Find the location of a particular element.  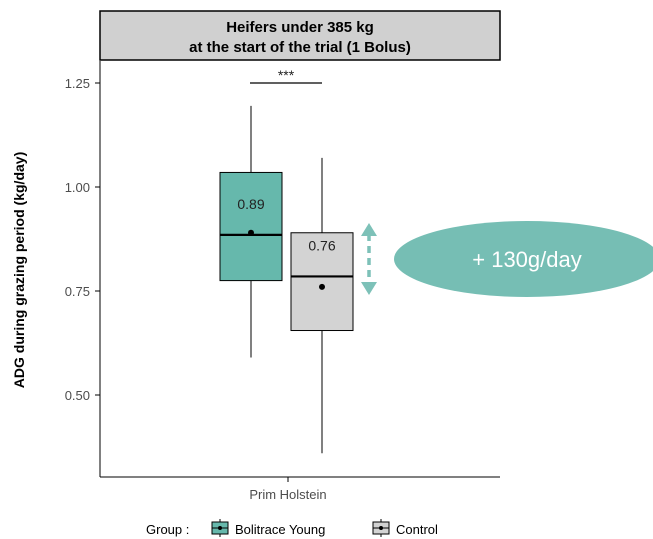

boxplot-series: 0.89 0.76 is located at coordinates (286, 279).